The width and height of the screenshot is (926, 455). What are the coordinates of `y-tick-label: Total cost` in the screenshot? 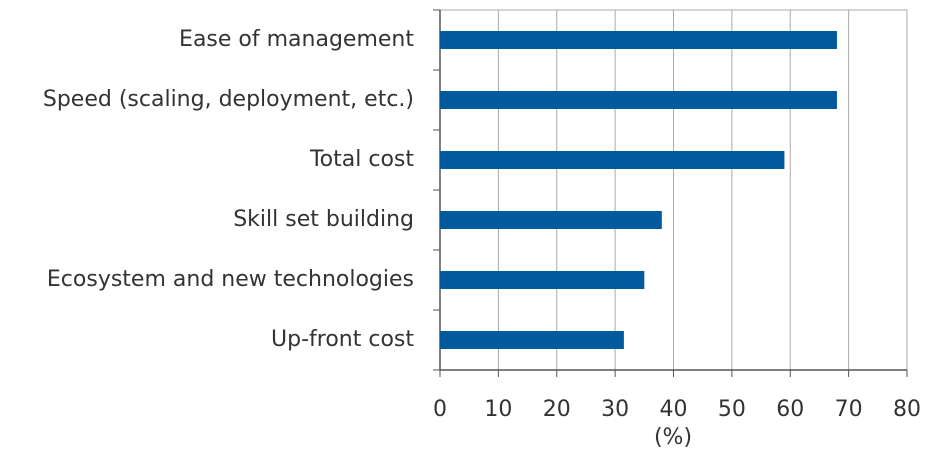 It's located at (361, 159).